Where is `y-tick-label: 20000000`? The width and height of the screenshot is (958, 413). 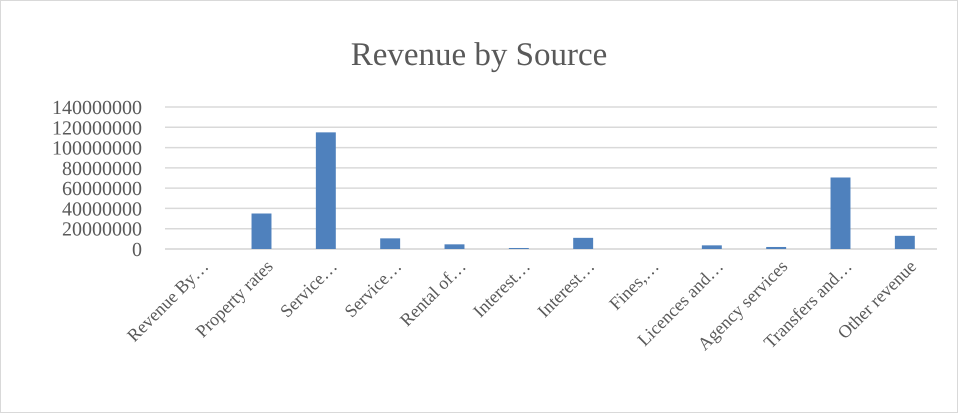 y-tick-label: 20000000 is located at coordinates (102, 229).